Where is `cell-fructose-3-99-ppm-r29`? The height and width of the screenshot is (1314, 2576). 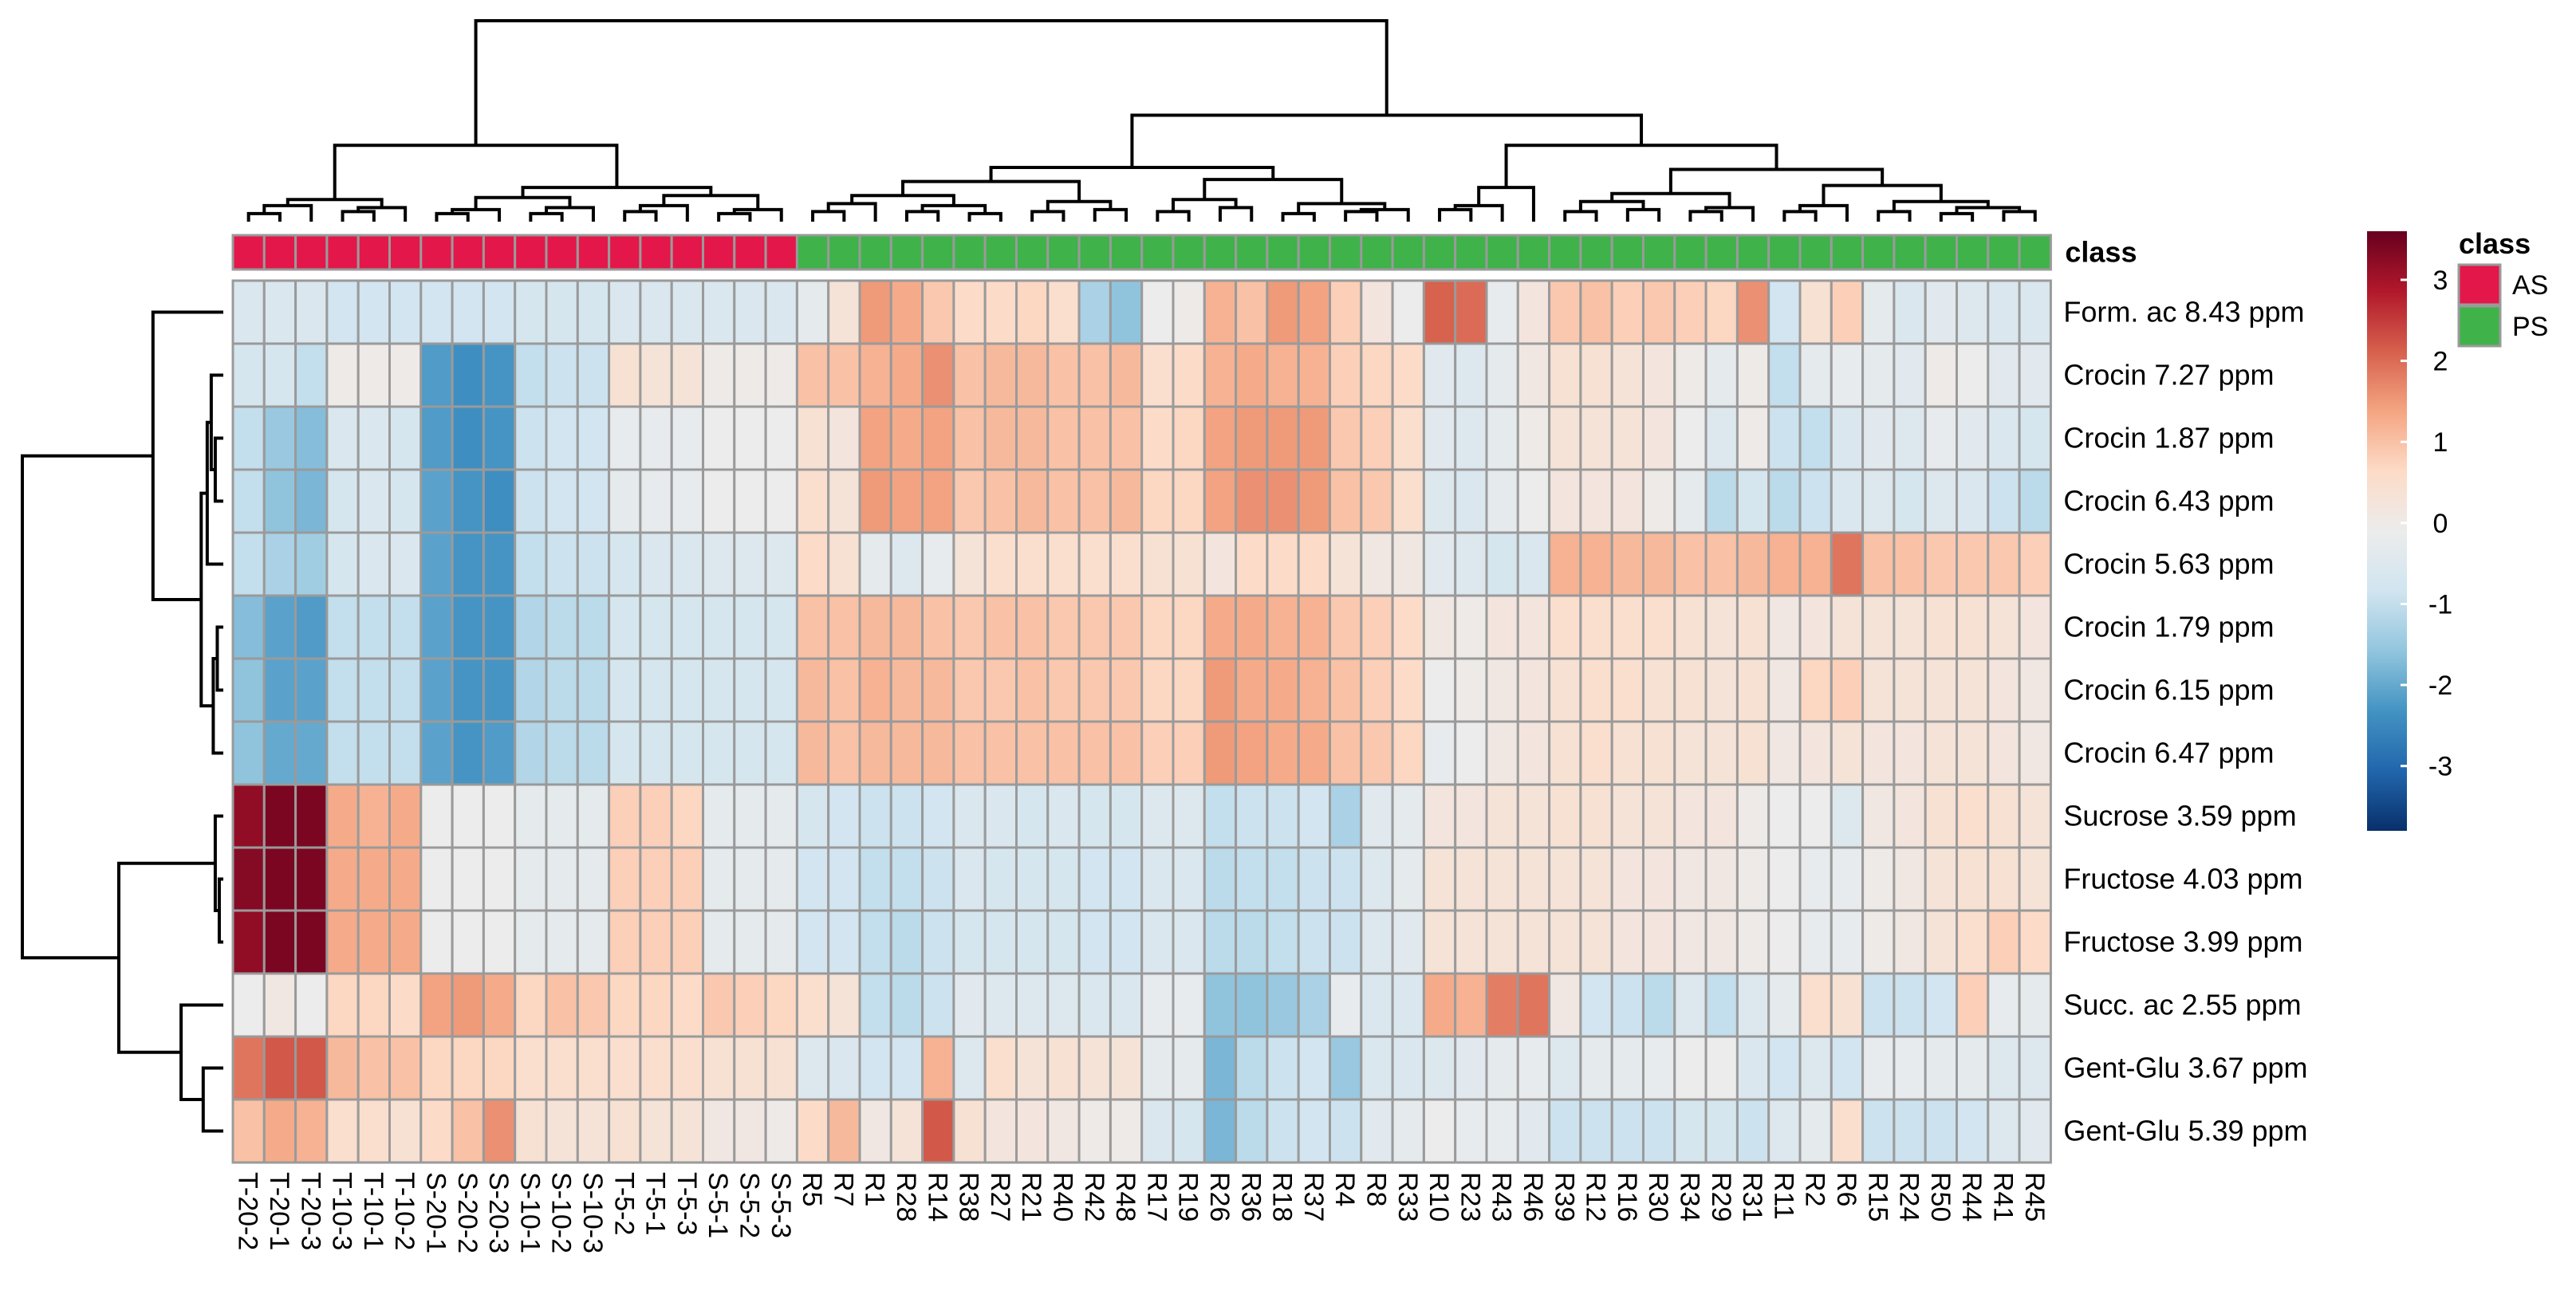 cell-fructose-3-99-ppm-r29 is located at coordinates (1721, 942).